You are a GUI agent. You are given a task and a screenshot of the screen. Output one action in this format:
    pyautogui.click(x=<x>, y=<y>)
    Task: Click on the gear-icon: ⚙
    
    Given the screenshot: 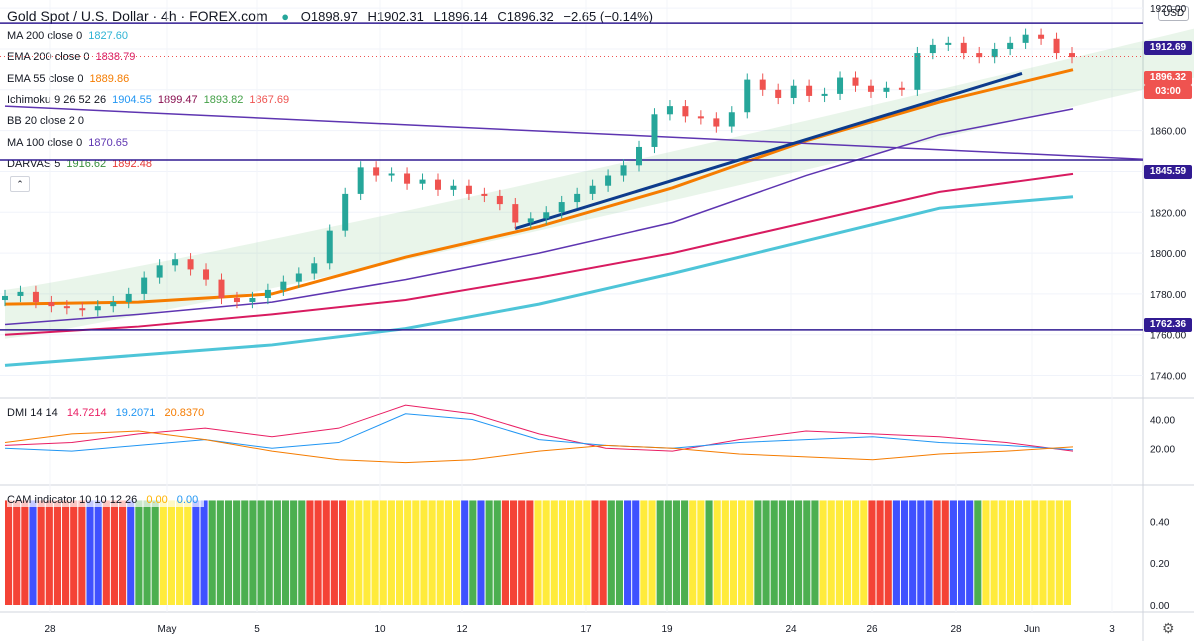 What is the action you would take?
    pyautogui.click(x=1168, y=628)
    